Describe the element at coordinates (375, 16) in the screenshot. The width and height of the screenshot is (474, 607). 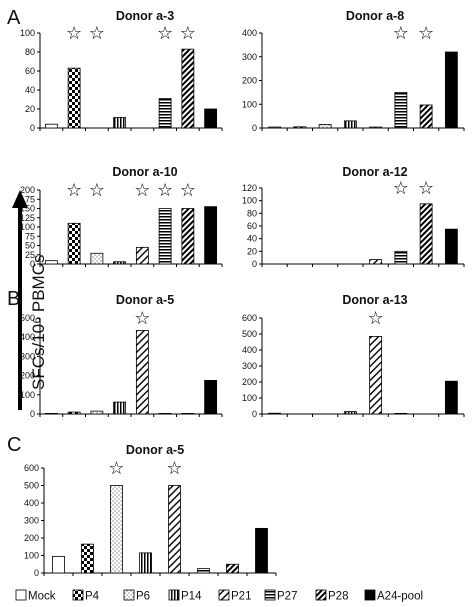
I see `panel-title: Donor a-8` at that location.